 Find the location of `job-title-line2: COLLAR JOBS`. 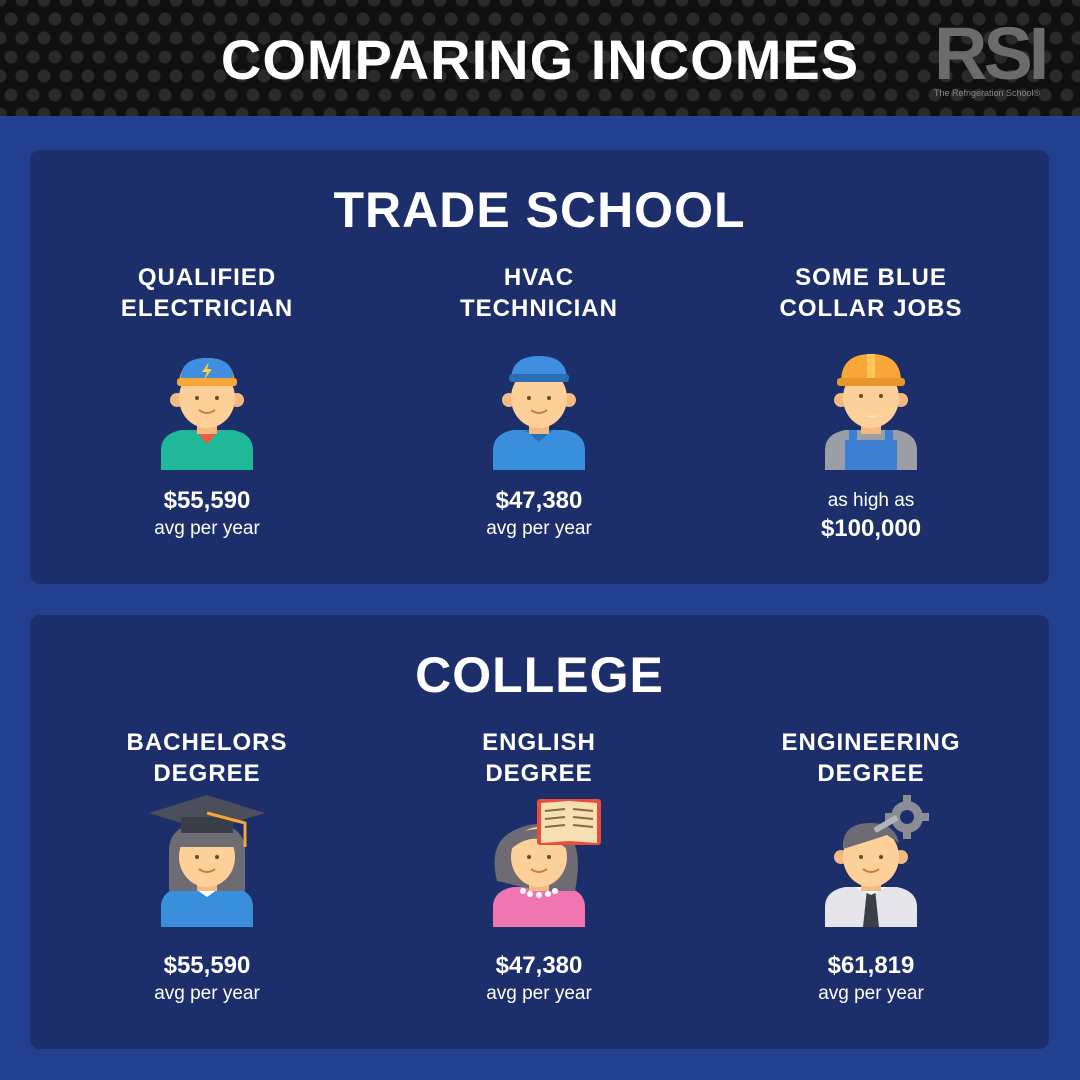

job-title-line2: COLLAR JOBS is located at coordinates (871, 308).